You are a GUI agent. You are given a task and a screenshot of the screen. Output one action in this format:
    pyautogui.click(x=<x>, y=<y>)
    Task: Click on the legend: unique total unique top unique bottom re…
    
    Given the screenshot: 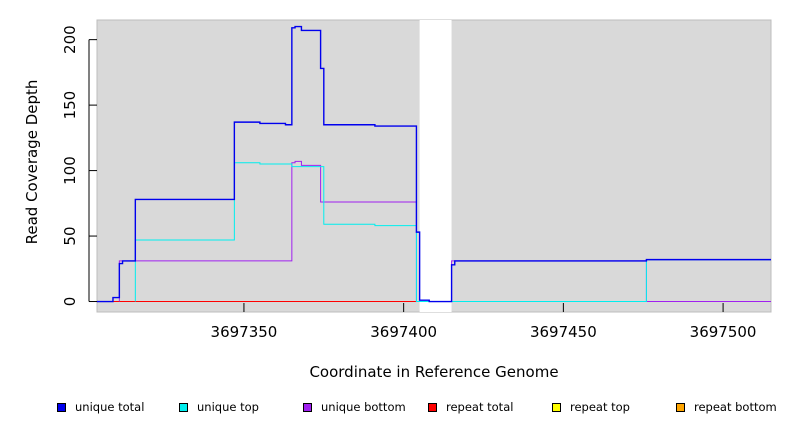 What is the action you would take?
    pyautogui.click(x=396, y=409)
    